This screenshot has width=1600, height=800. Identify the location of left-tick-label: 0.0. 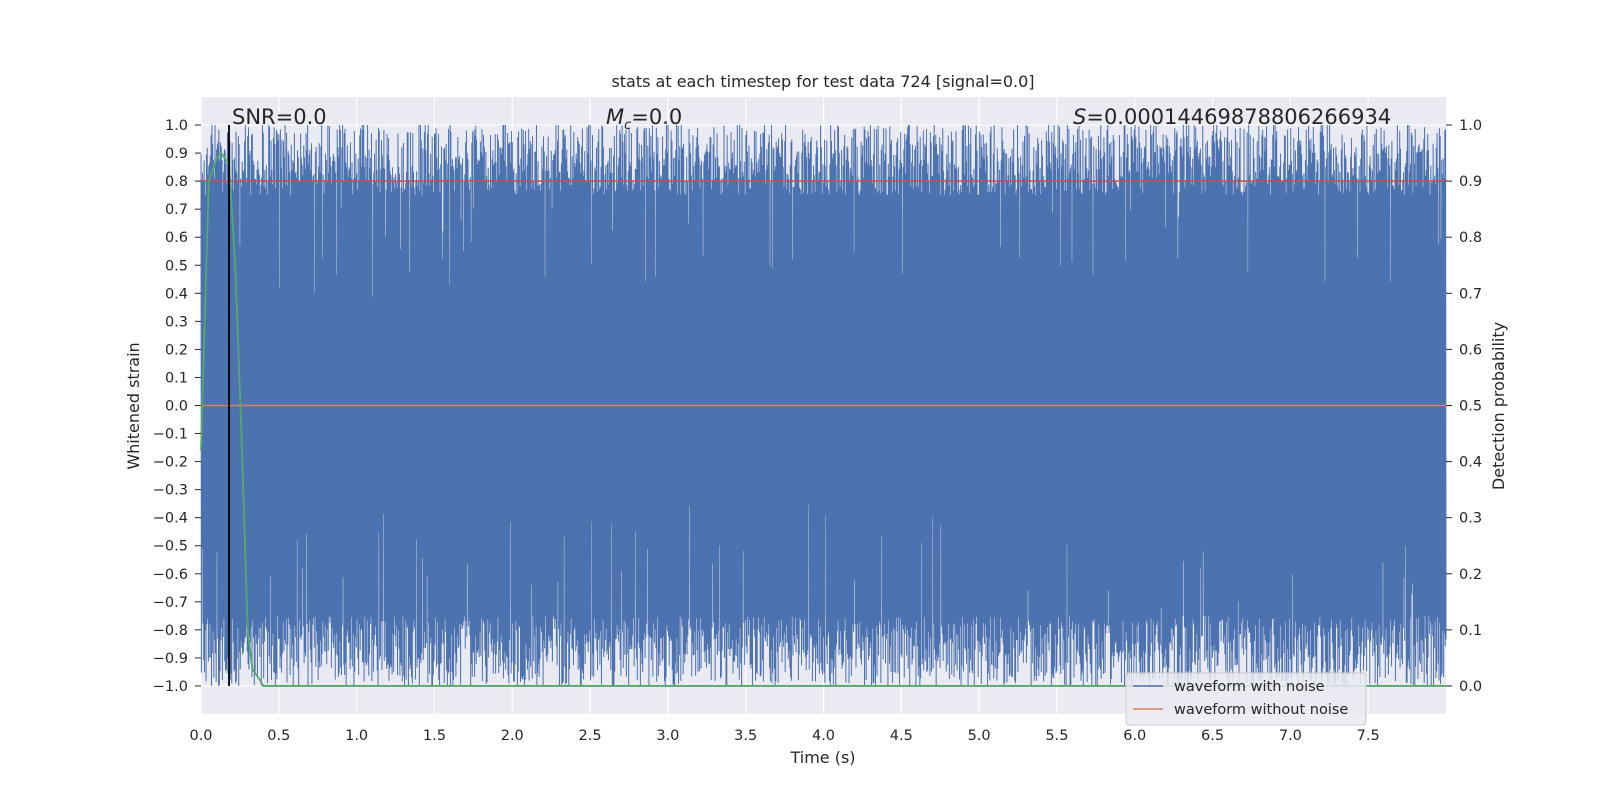
(176, 407).